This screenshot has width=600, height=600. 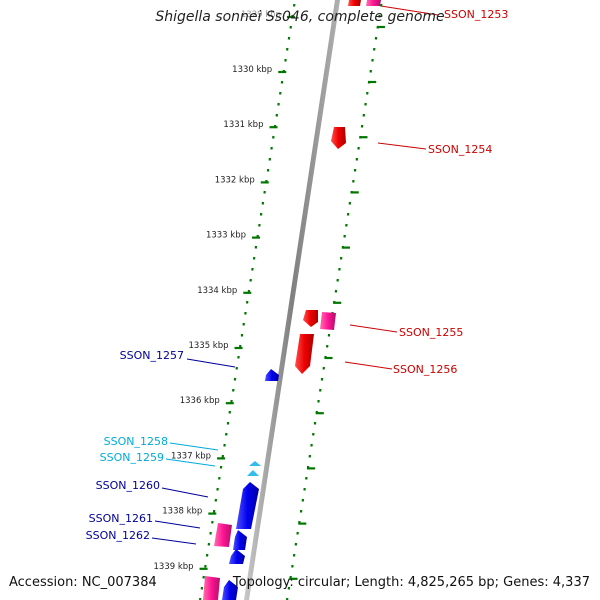 What do you see at coordinates (211, 588) in the screenshot?
I see `rna-arrow-bottom` at bounding box center [211, 588].